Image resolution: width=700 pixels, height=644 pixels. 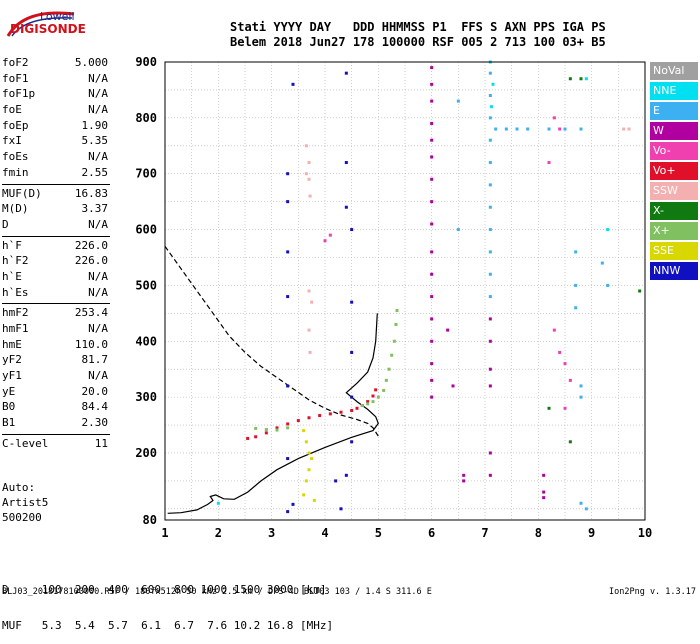 What do you see at coordinates (146, 397) in the screenshot?
I see `y-tick-label: 300` at bounding box center [146, 397].